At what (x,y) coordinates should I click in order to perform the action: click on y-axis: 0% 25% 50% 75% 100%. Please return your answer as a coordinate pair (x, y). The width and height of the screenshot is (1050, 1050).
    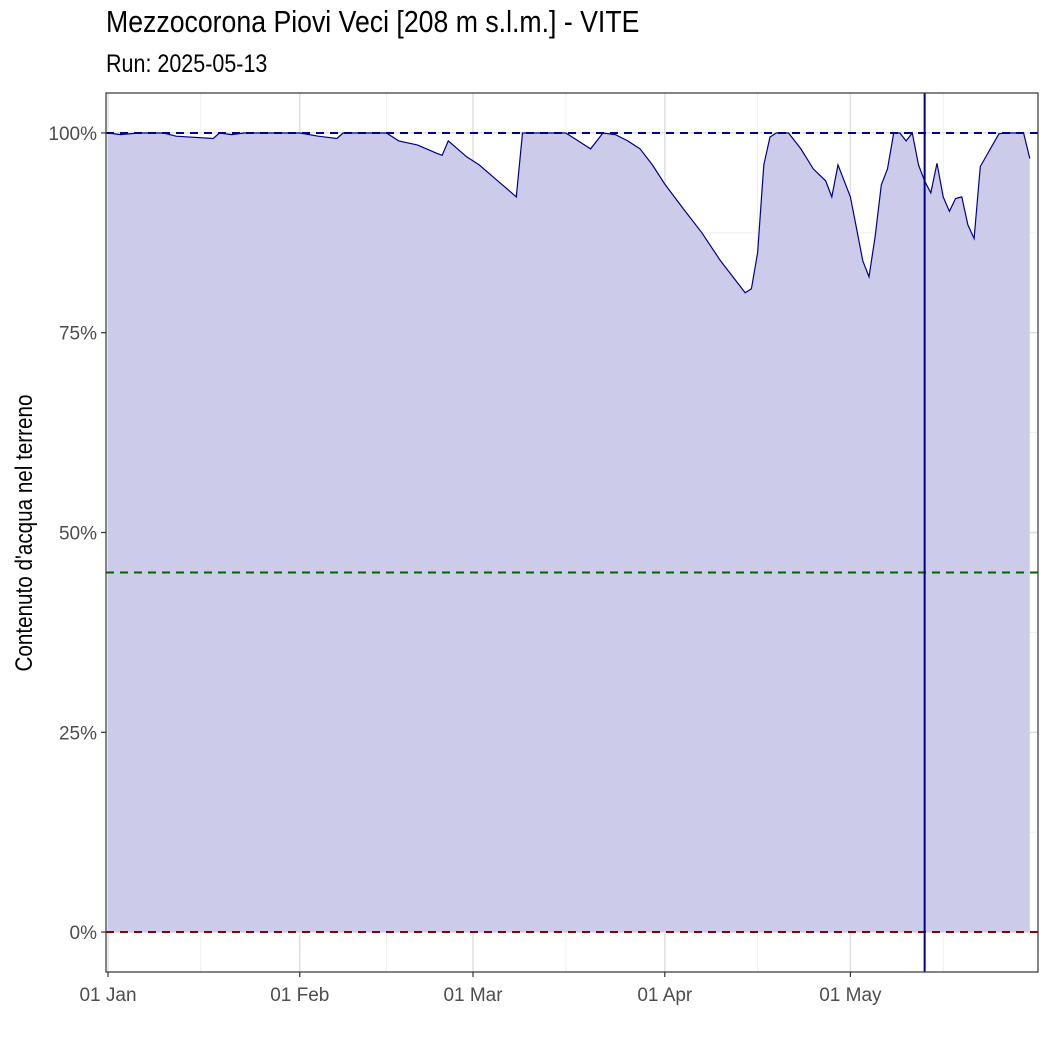
    Looking at the image, I should click on (77, 534).